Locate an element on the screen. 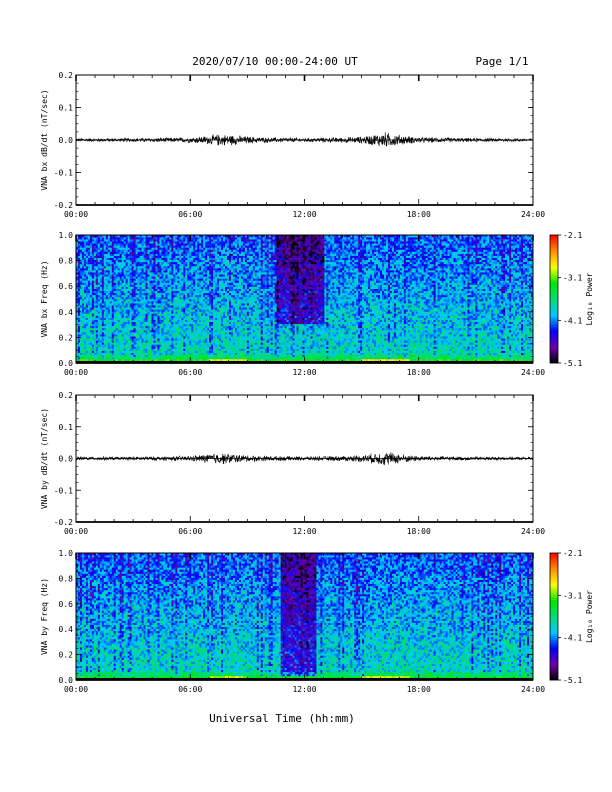 The height and width of the screenshot is (792, 612). x-axis-label: Universal Time (hh:mm) is located at coordinates (282, 718).